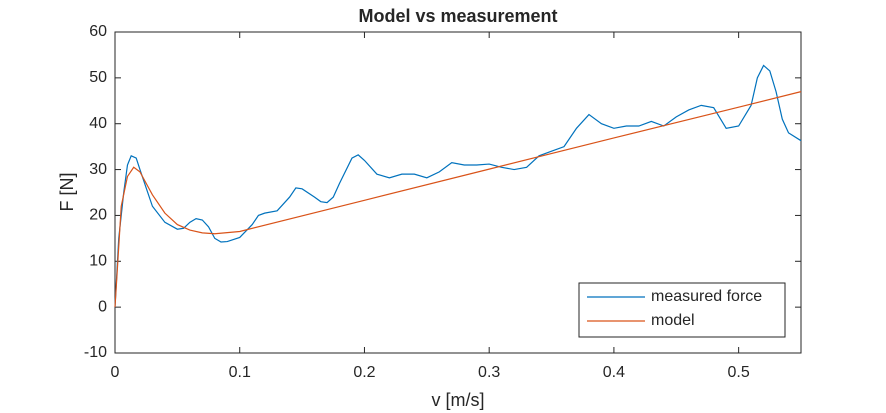 This screenshot has height=413, width=886. Describe the element at coordinates (102, 306) in the screenshot. I see `y-tick-label: 0` at that location.